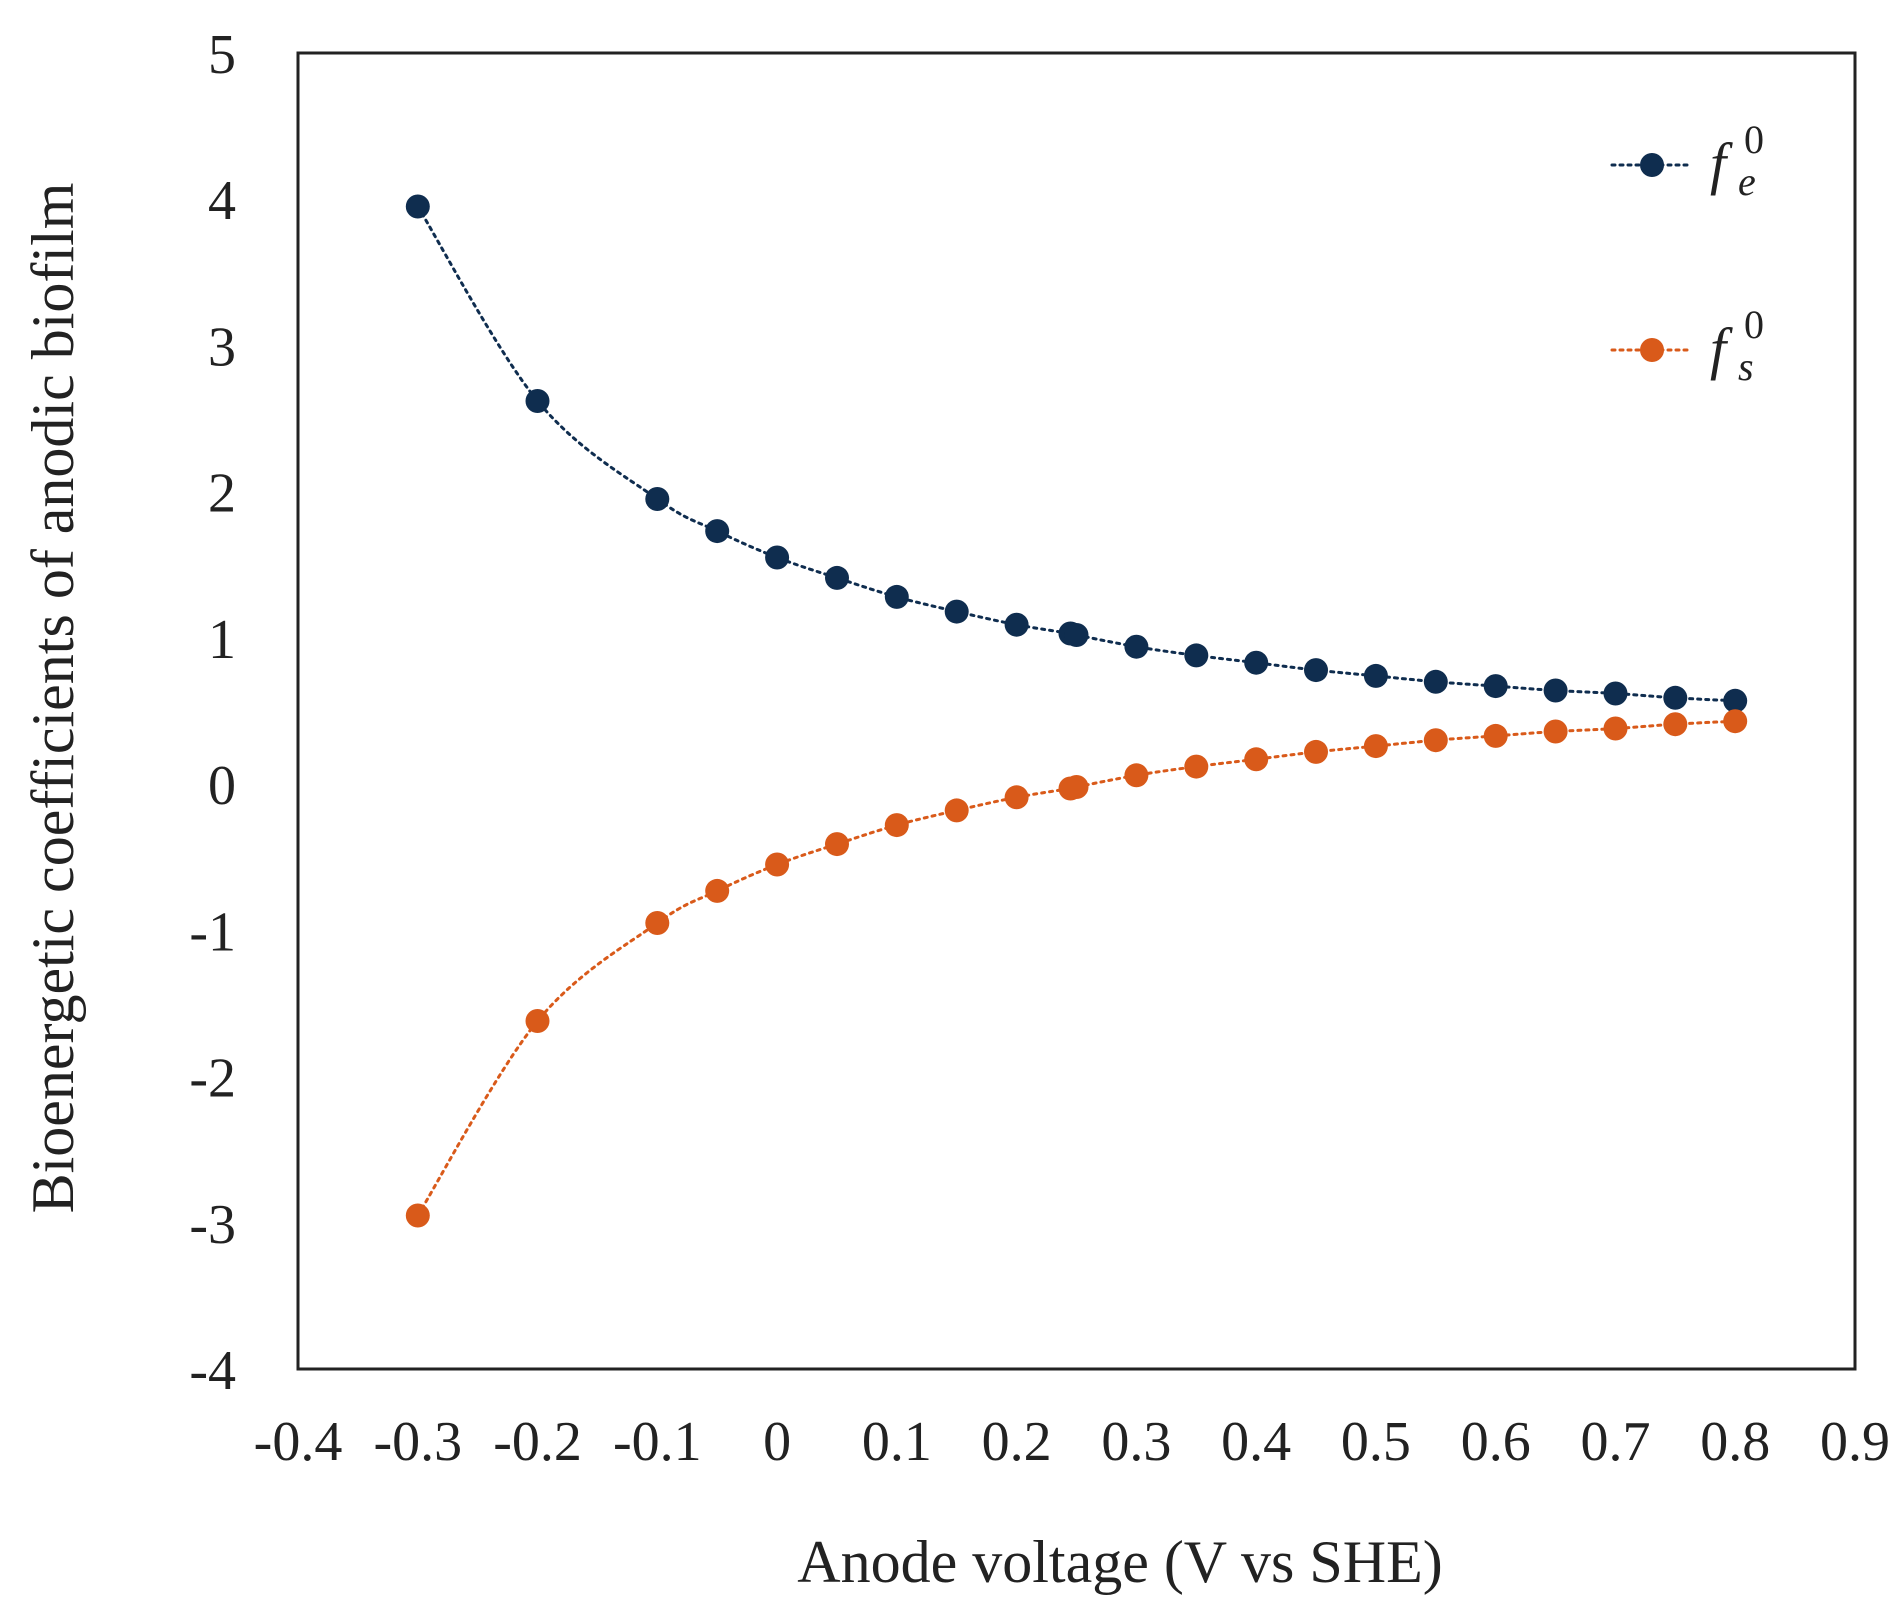  What do you see at coordinates (1652, 165) in the screenshot?
I see `legend-marker-fe0` at bounding box center [1652, 165].